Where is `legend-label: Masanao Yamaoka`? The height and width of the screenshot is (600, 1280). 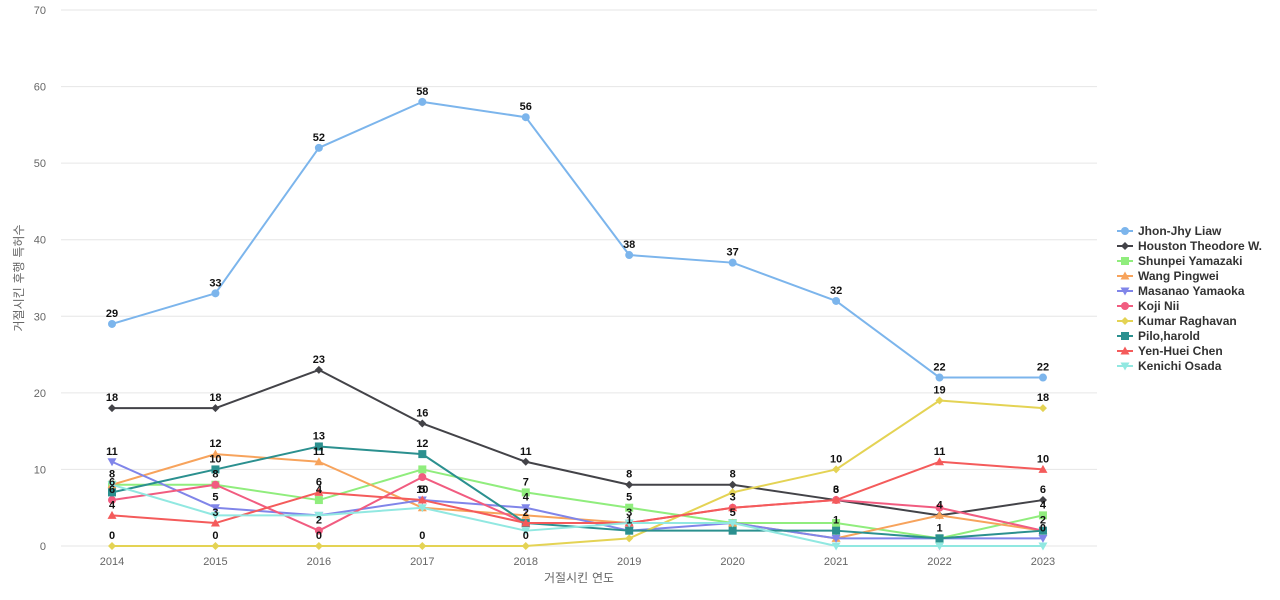
legend-label: Masanao Yamaoka is located at coordinates (1191, 291).